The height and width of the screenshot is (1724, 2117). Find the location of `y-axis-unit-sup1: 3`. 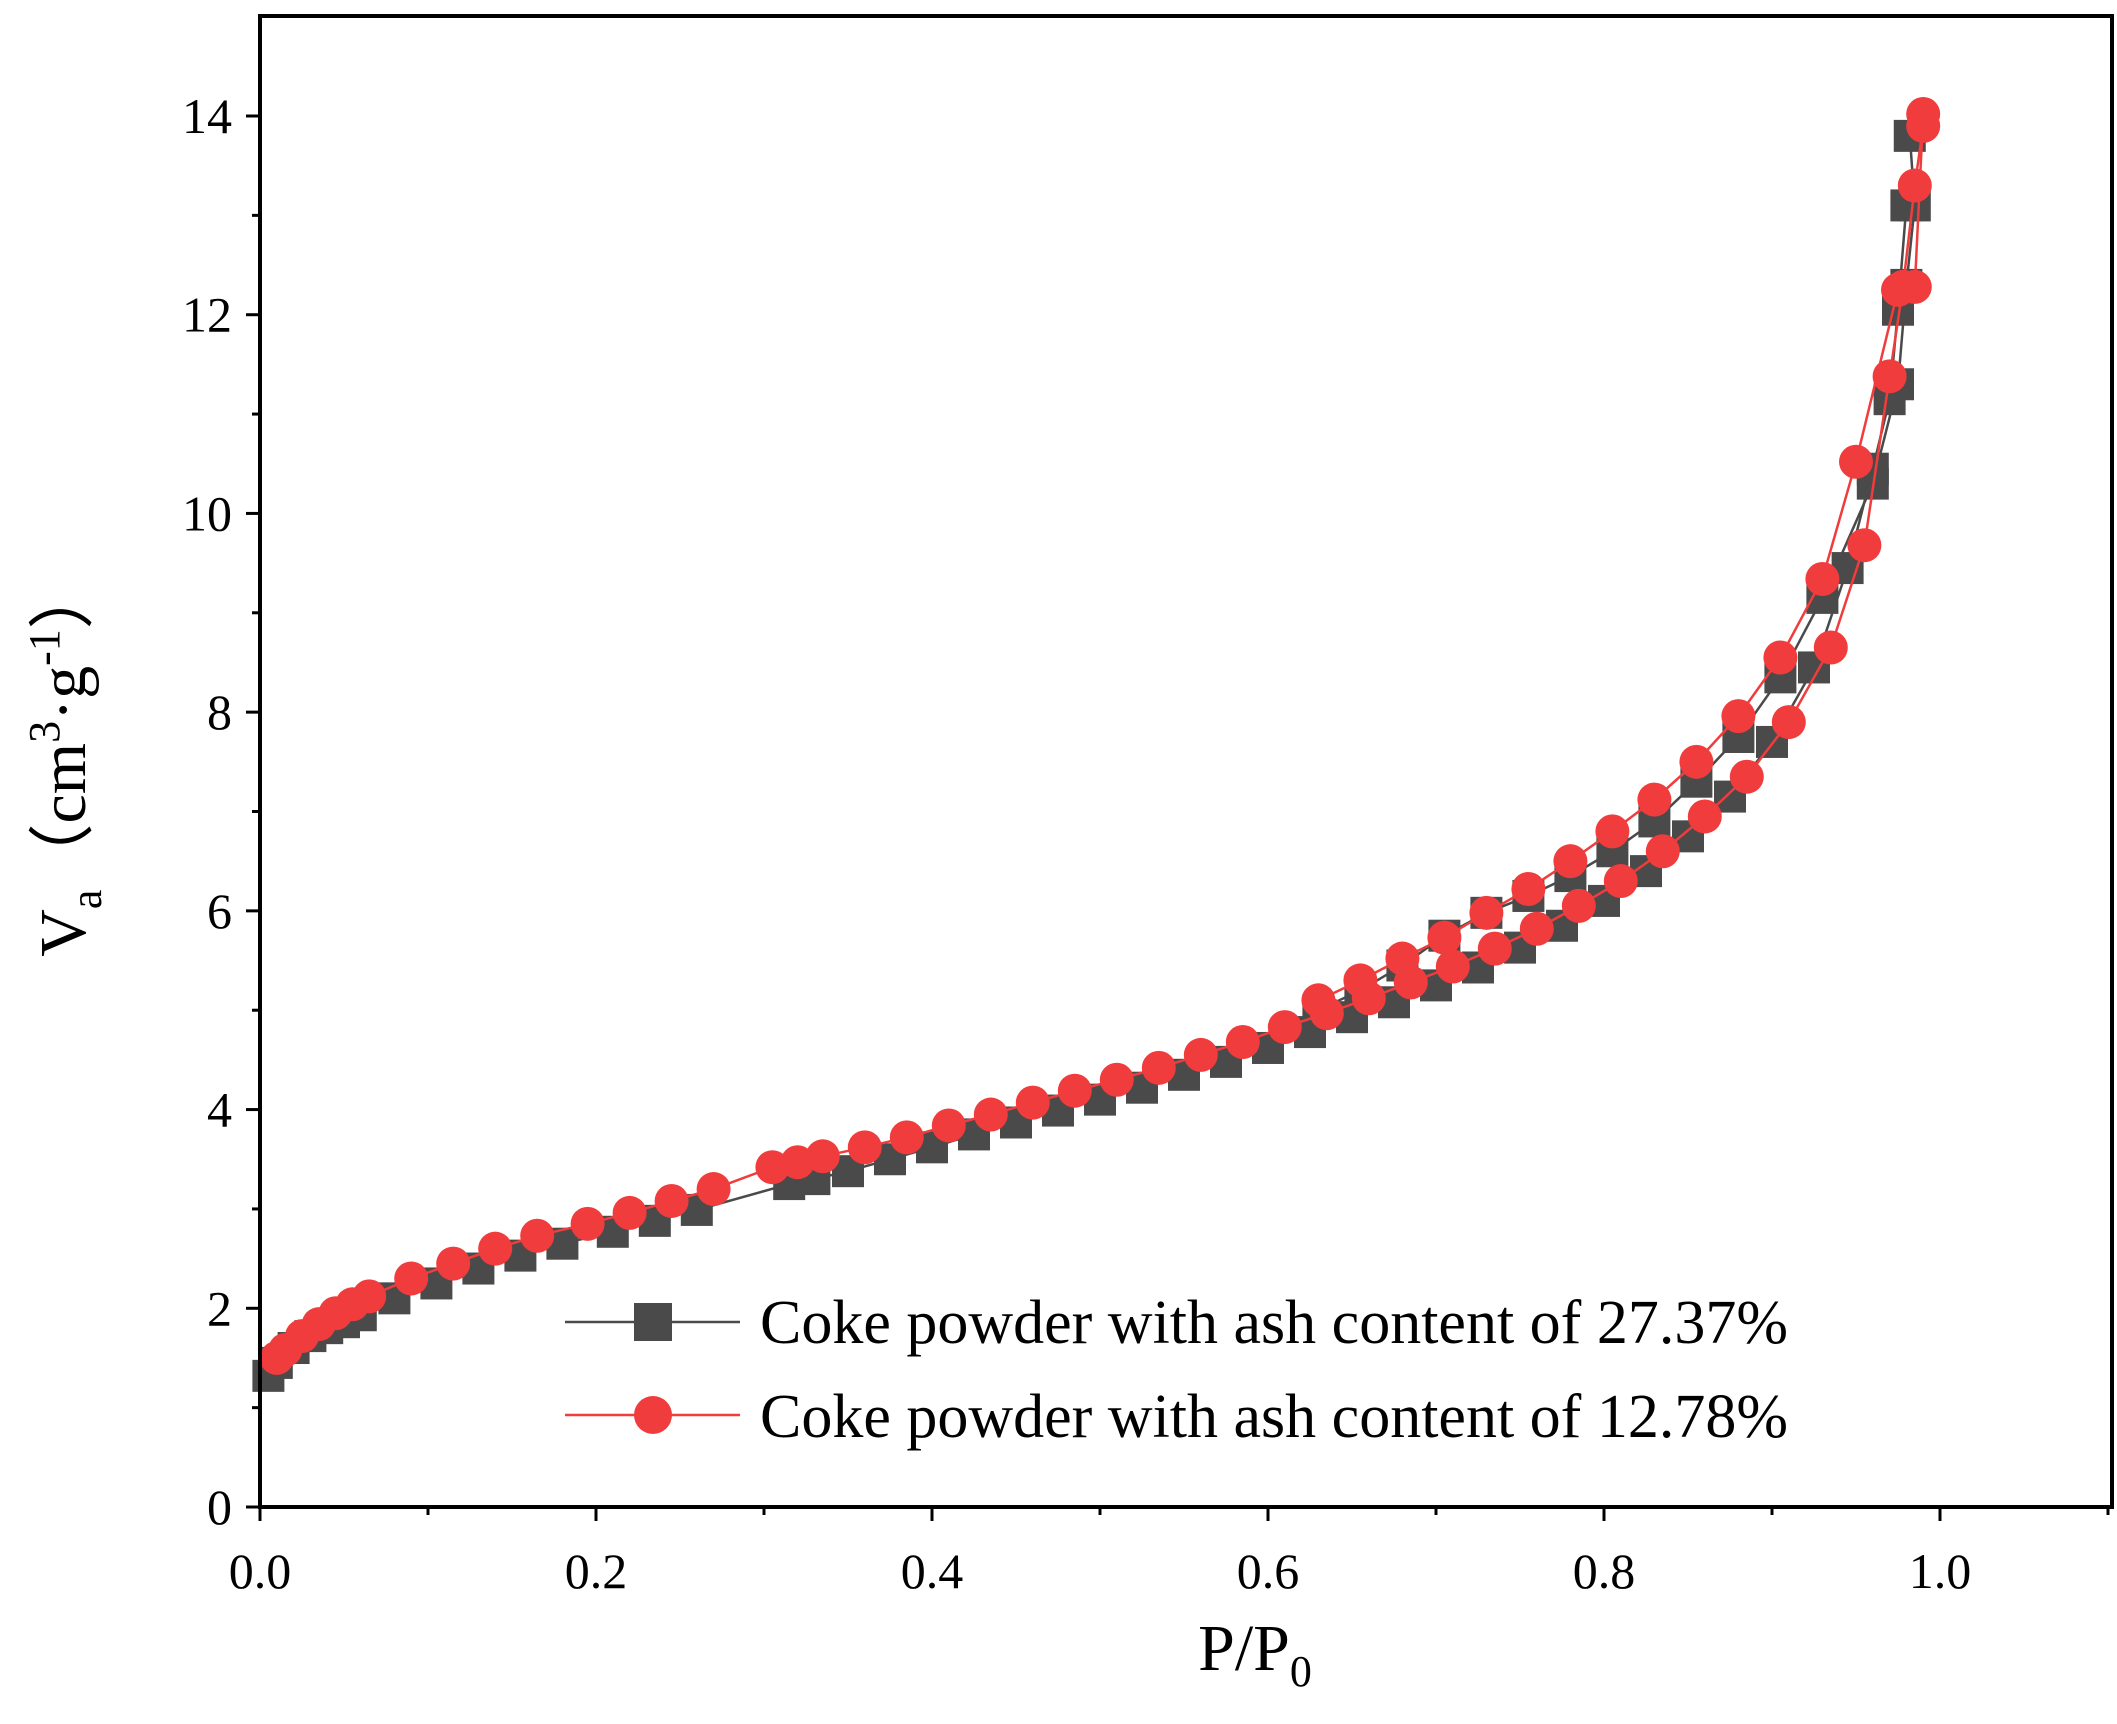

y-axis-unit-sup1: 3 is located at coordinates (44, 732).